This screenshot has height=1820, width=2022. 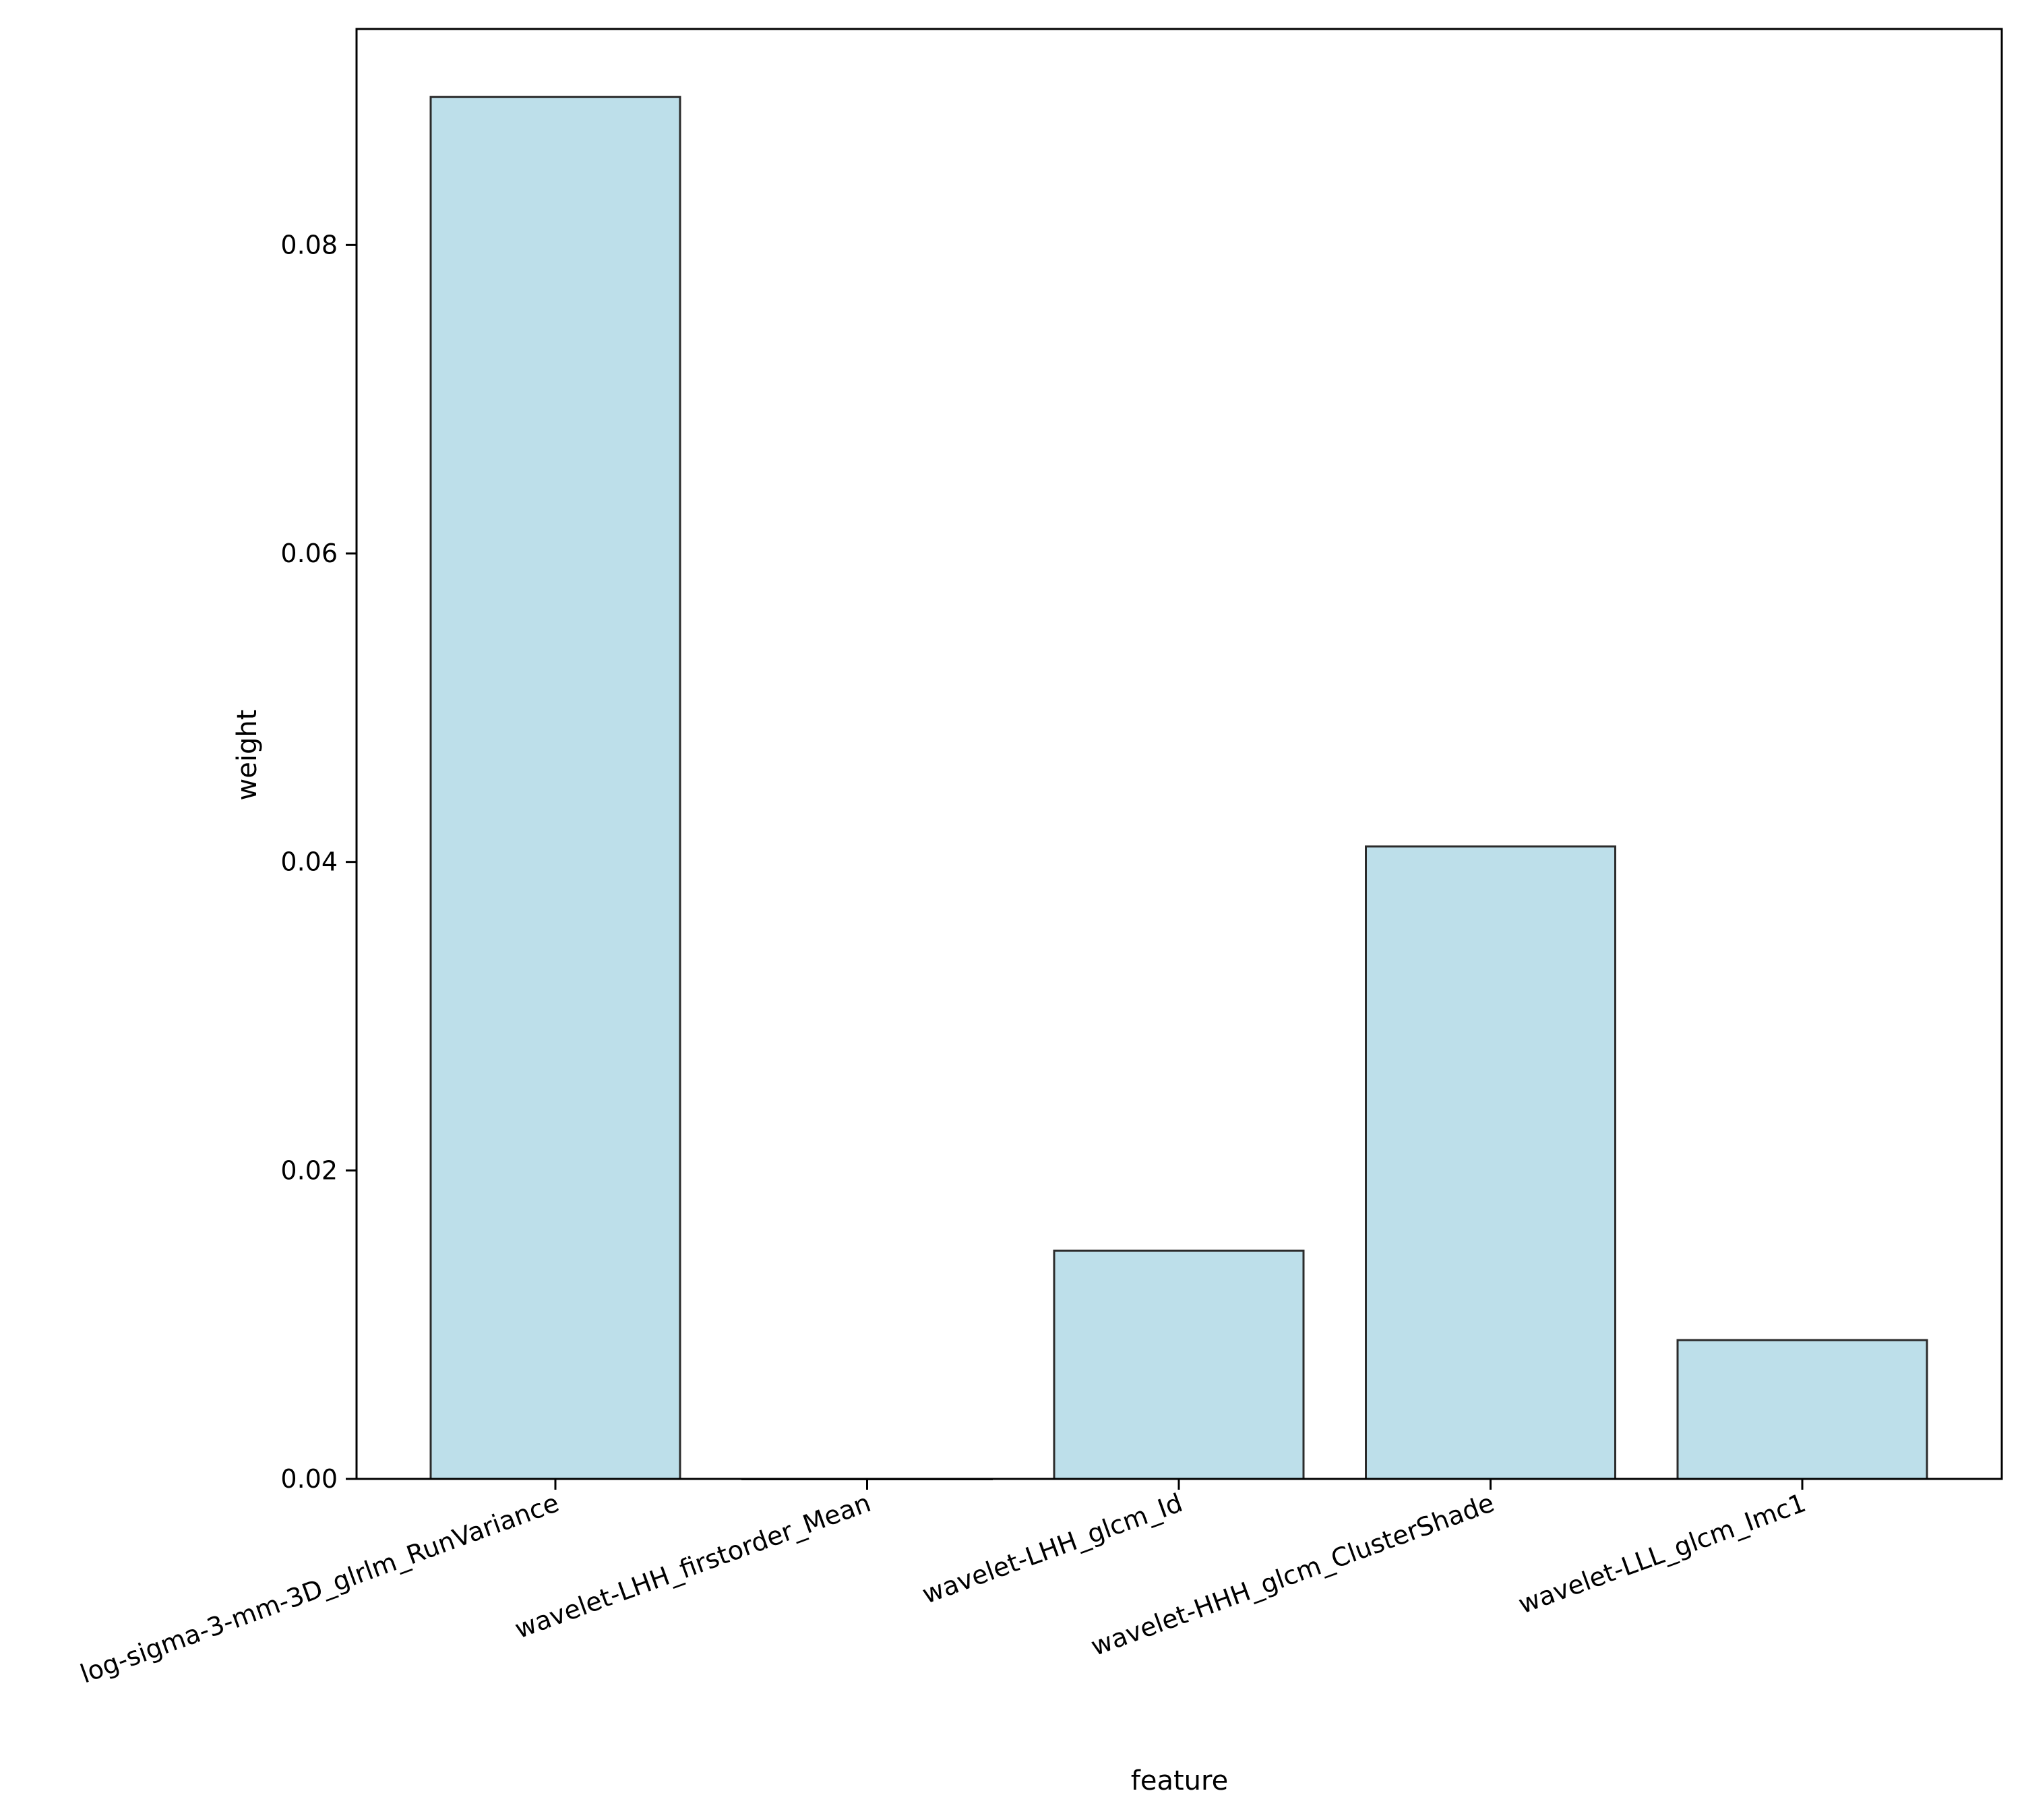 I want to click on y-tick-label: 0.06, so click(x=309, y=553).